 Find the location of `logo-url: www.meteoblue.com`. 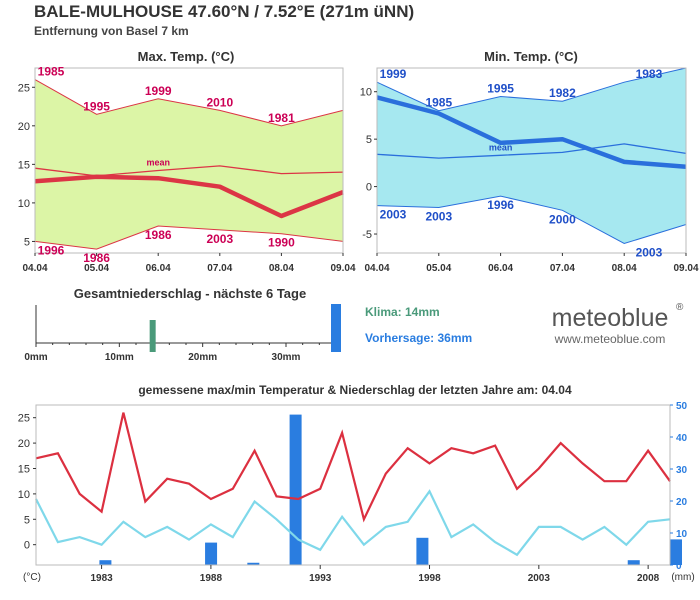

logo-url: www.meteoblue.com is located at coordinates (610, 339).